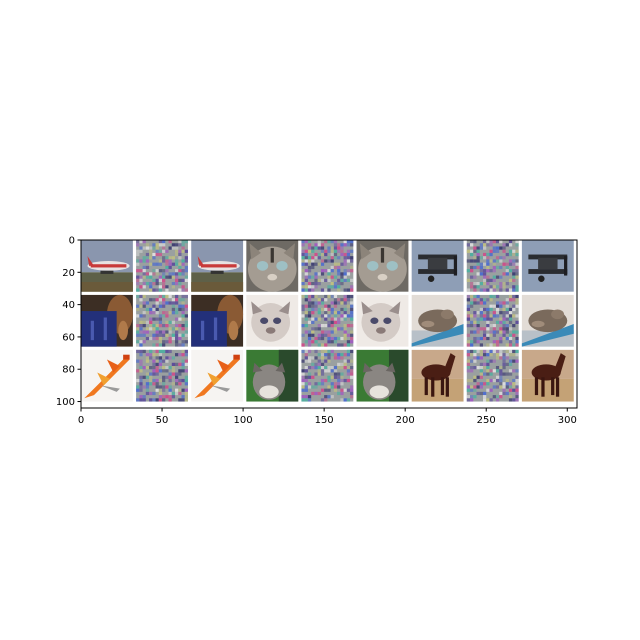 This screenshot has width=640, height=640. Describe the element at coordinates (107, 266) in the screenshot. I see `tile-r0-c0-airplane-icon` at that location.